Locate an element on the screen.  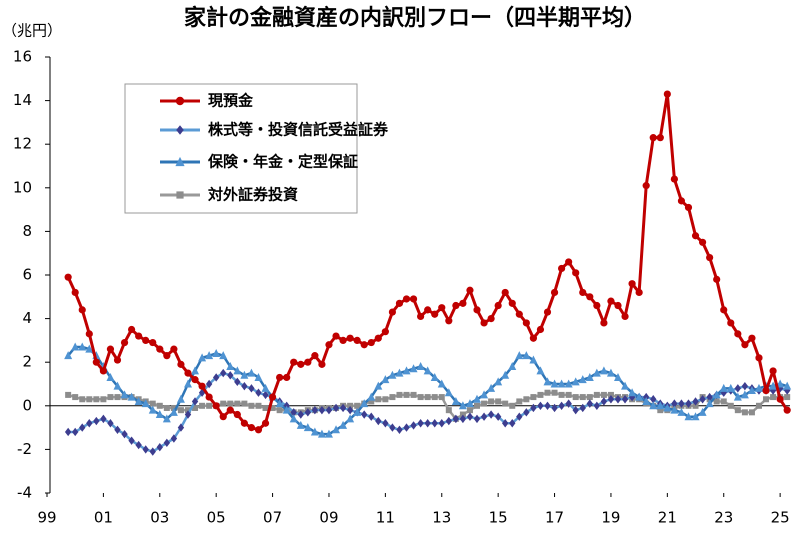
legend-label: 株式等・投資信託受益証券 is located at coordinates (298, 130).